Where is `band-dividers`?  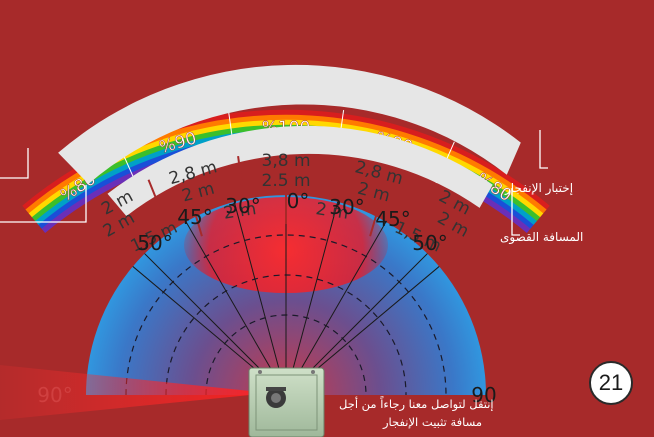
band-dividers is located at coordinates (286, 196).